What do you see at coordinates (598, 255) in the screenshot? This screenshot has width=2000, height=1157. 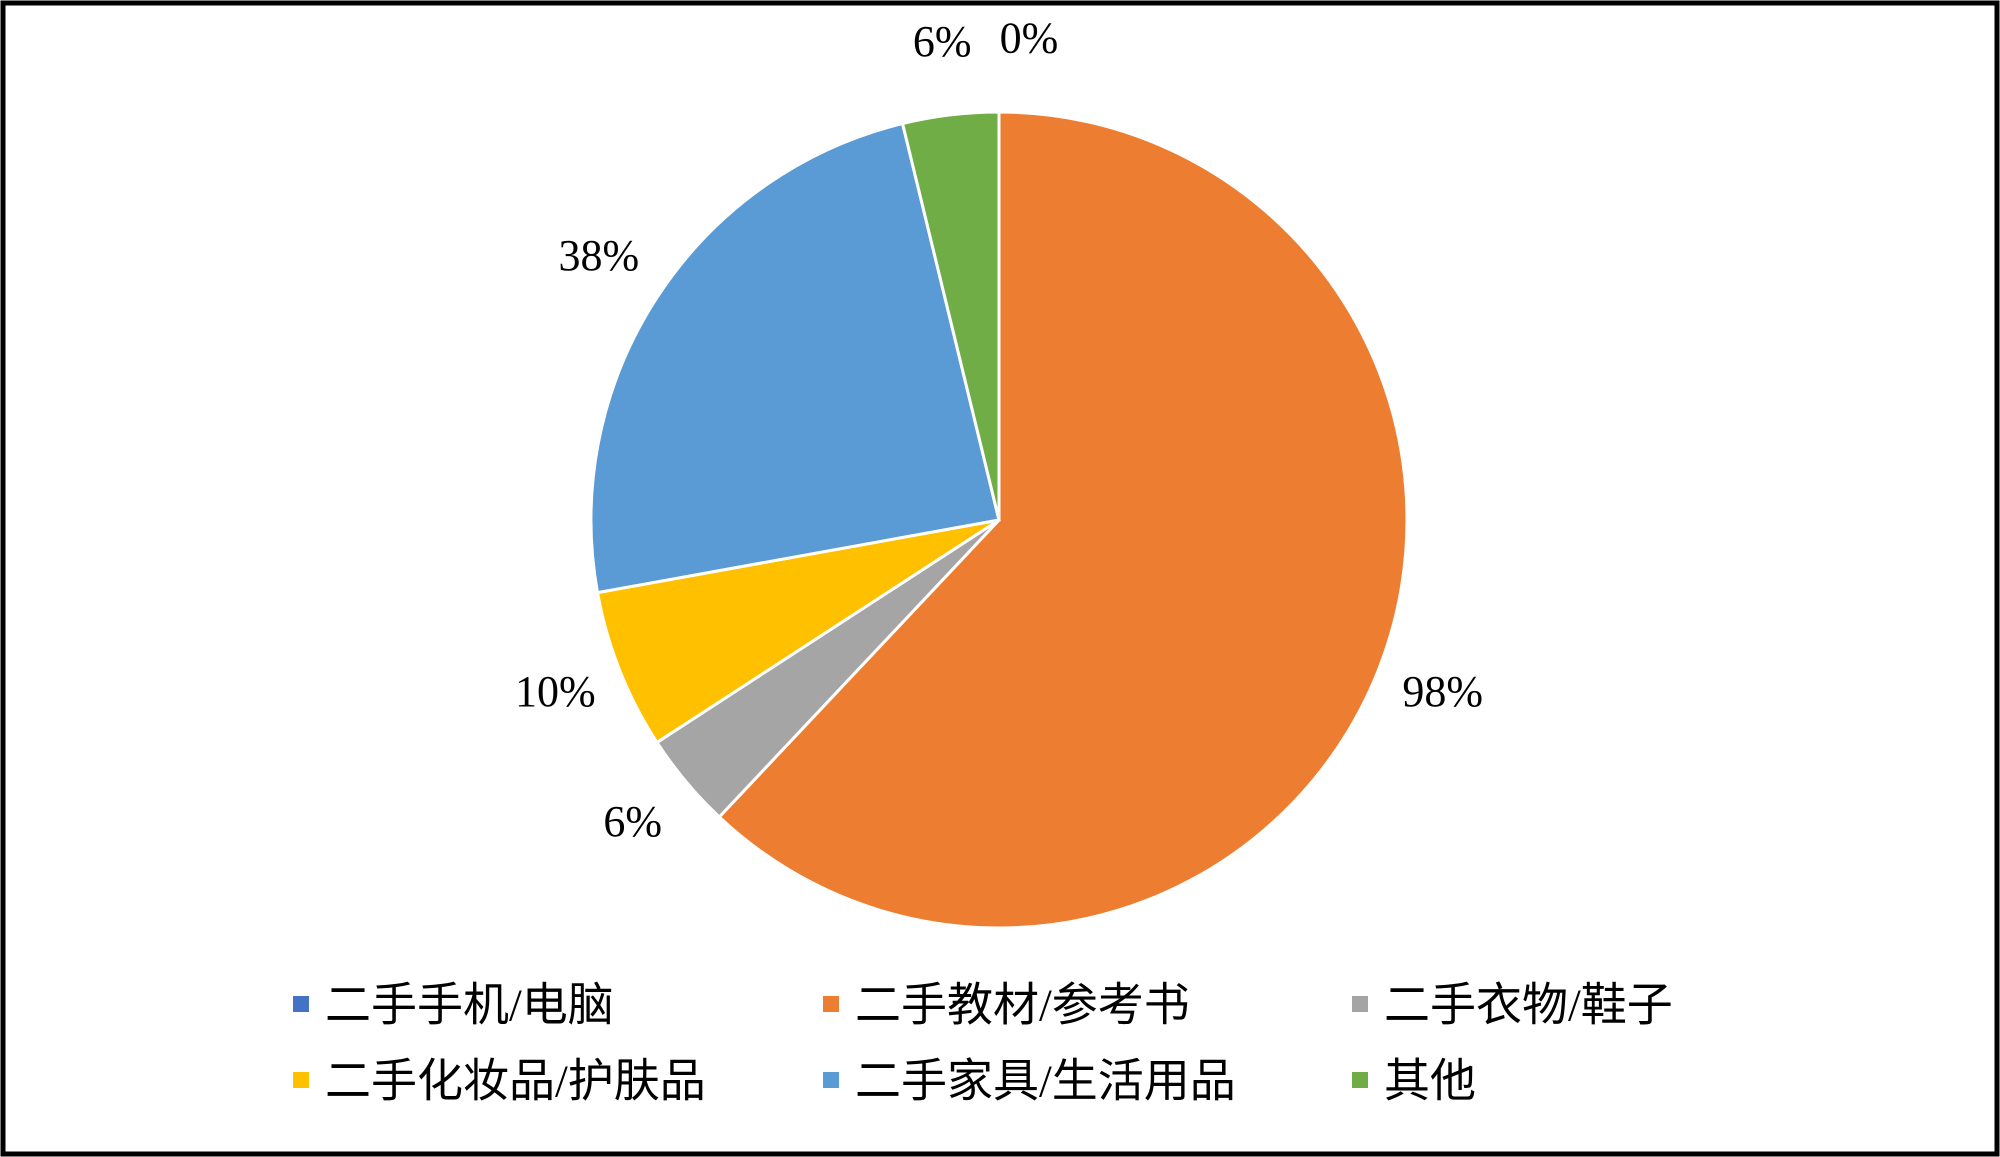 I see `data-label: 38%` at bounding box center [598, 255].